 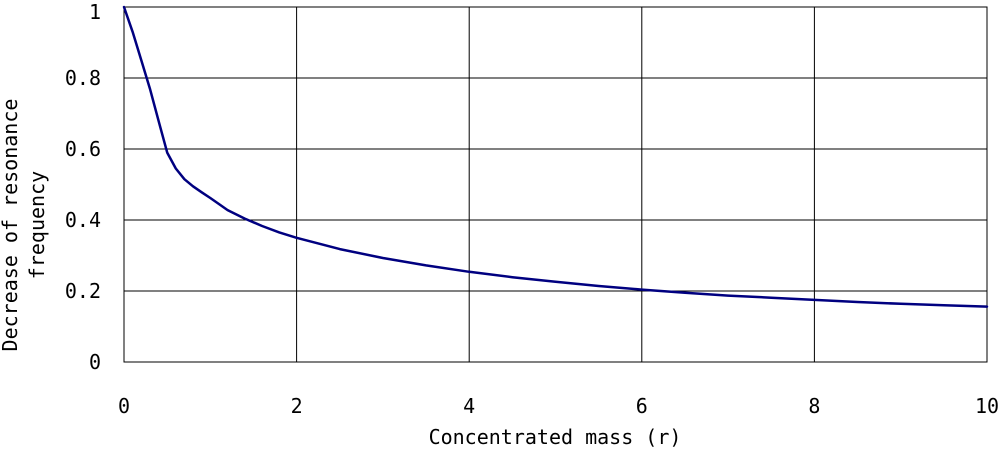 What do you see at coordinates (83, 149) in the screenshot?
I see `y-tick-label: 0.6` at bounding box center [83, 149].